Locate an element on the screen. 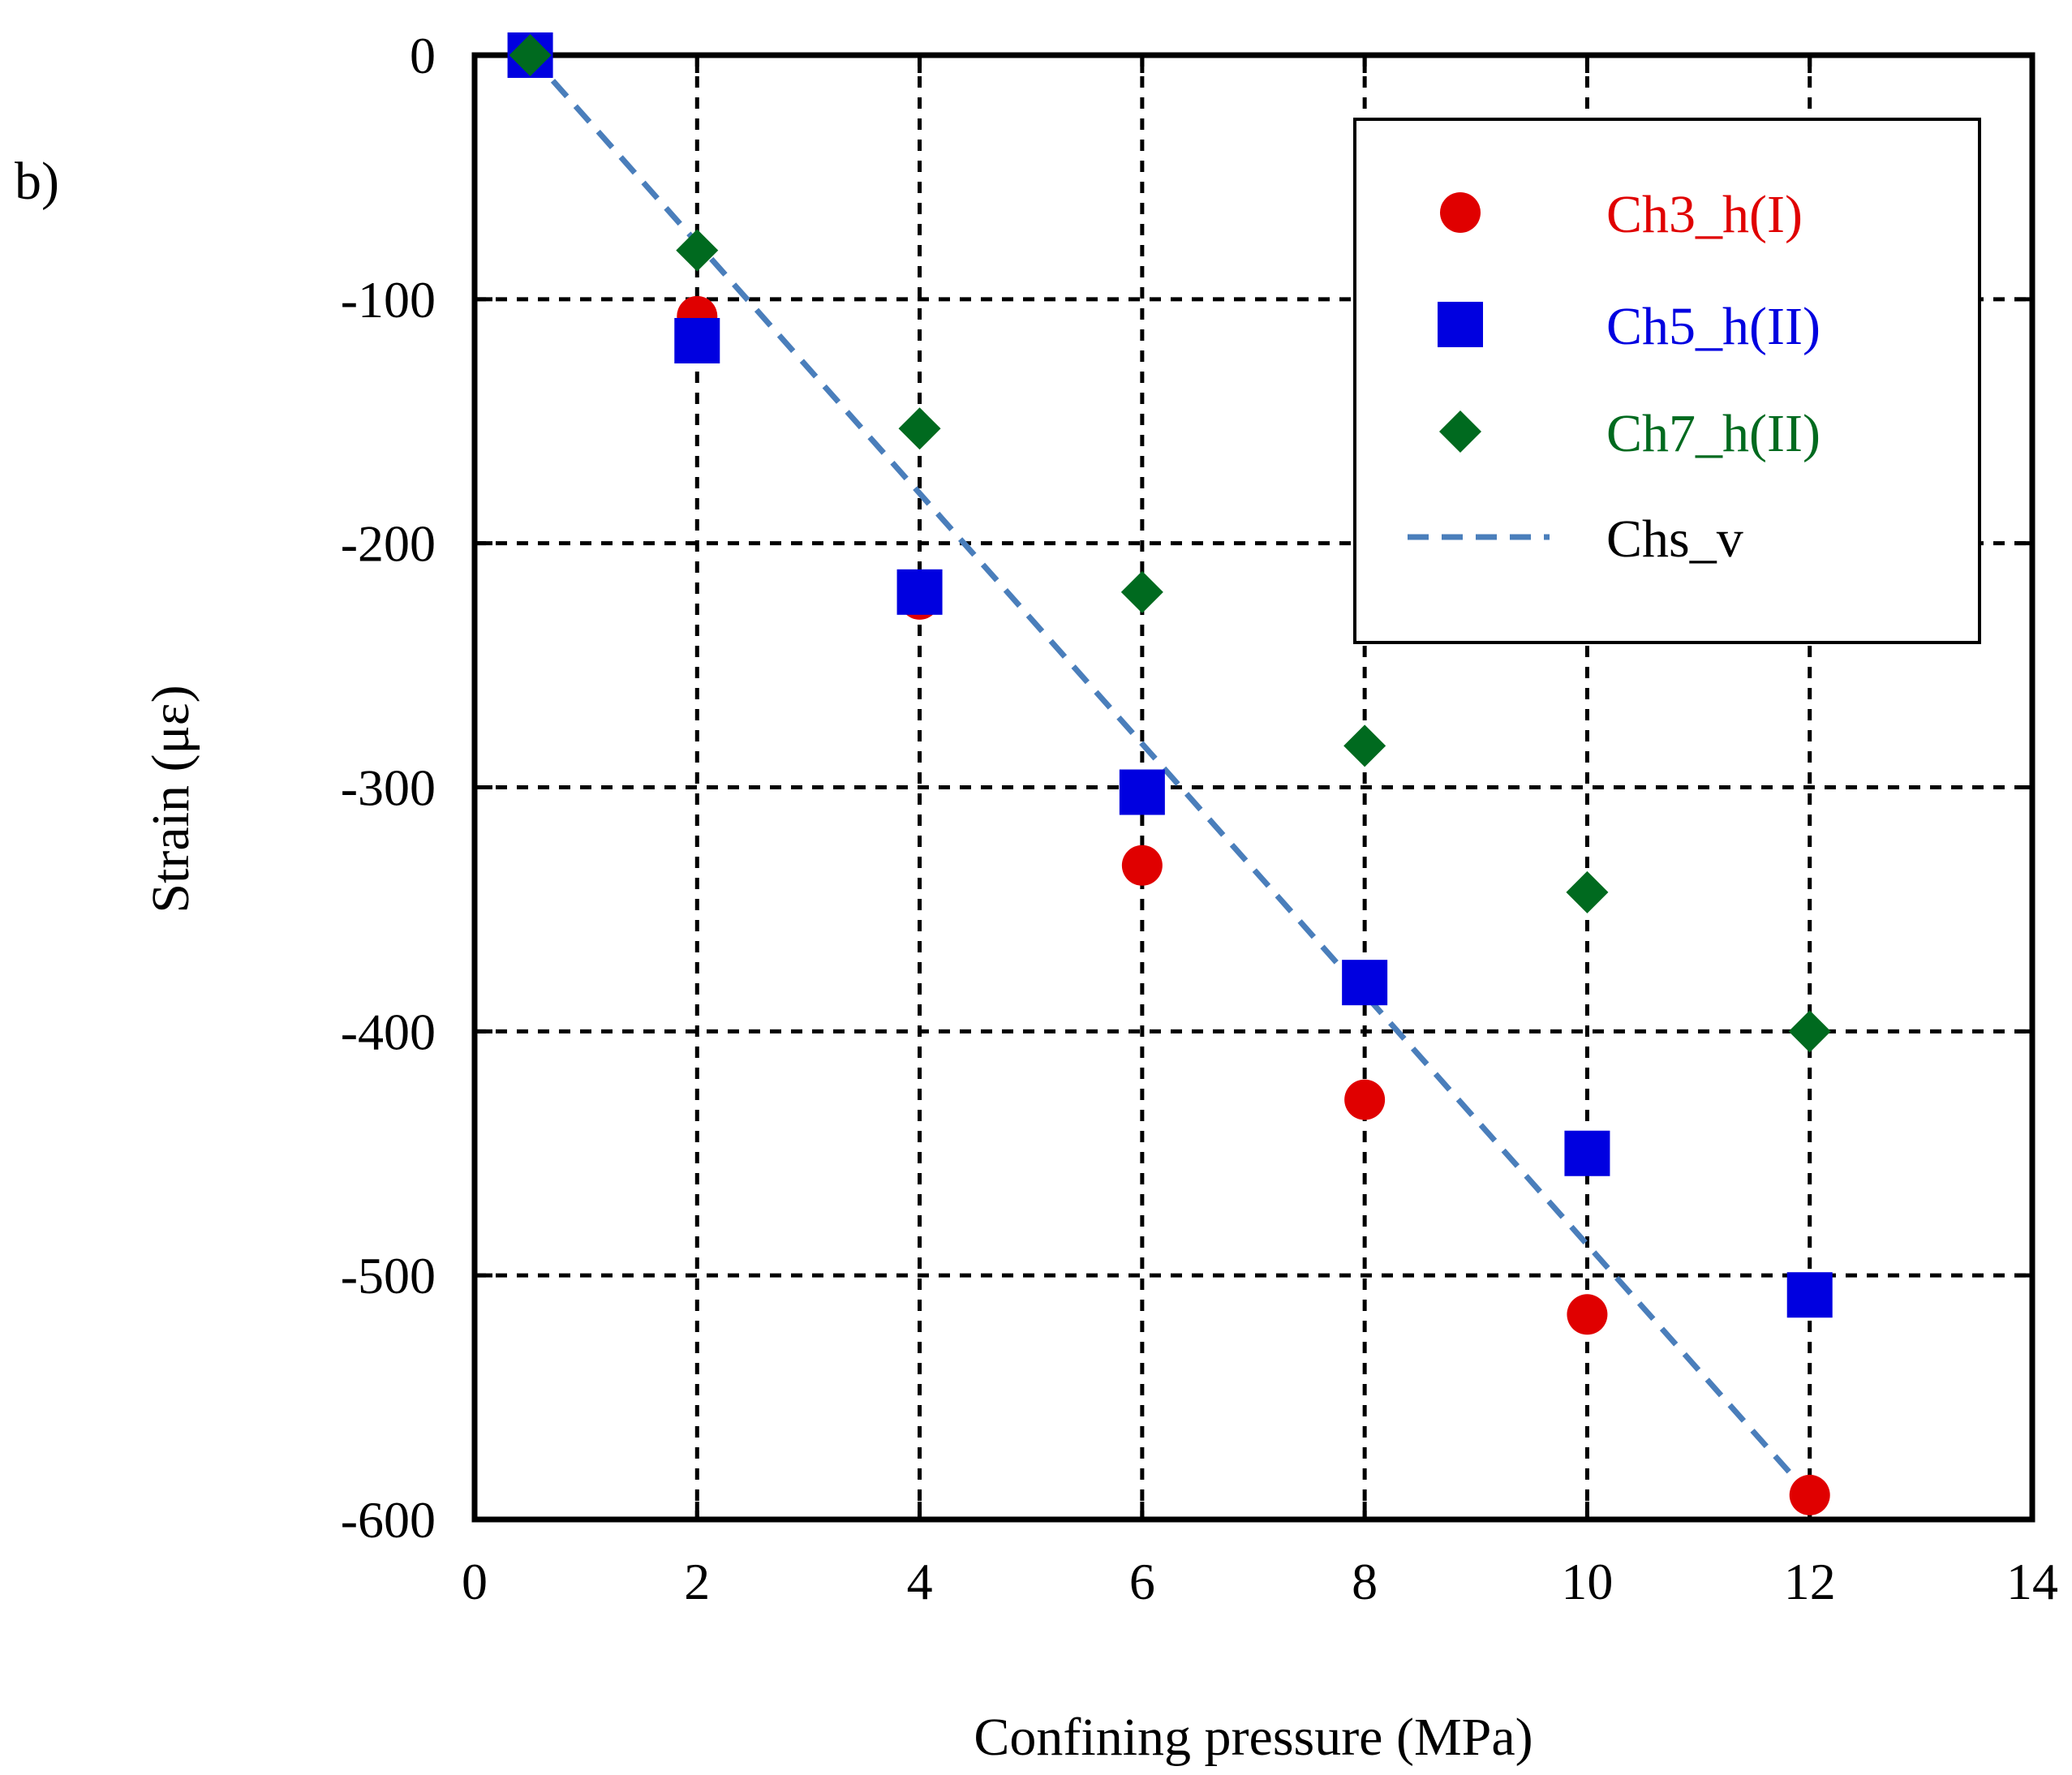 The width and height of the screenshot is (2072, 1775). x-tick-label: 6 is located at coordinates (1142, 1581).